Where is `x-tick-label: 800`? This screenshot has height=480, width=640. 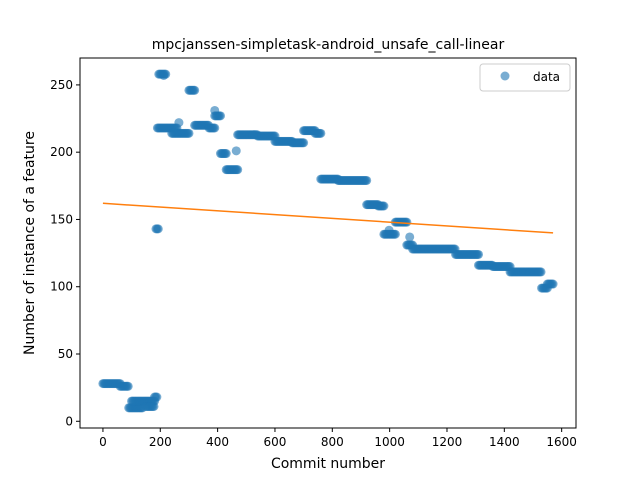 x-tick-label: 800 is located at coordinates (332, 442).